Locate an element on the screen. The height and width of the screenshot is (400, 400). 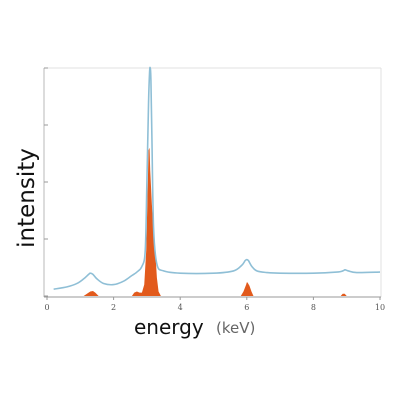
x-tick-label: 10 is located at coordinates (380, 307).